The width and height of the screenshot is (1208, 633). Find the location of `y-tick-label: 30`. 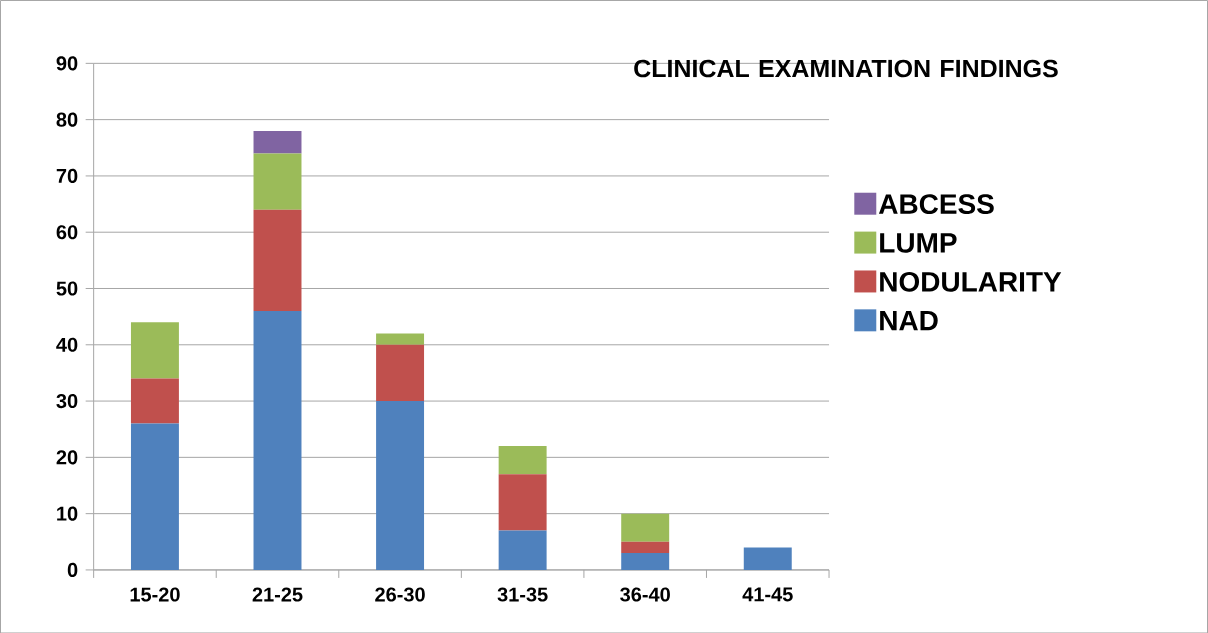

y-tick-label: 30 is located at coordinates (67, 400).